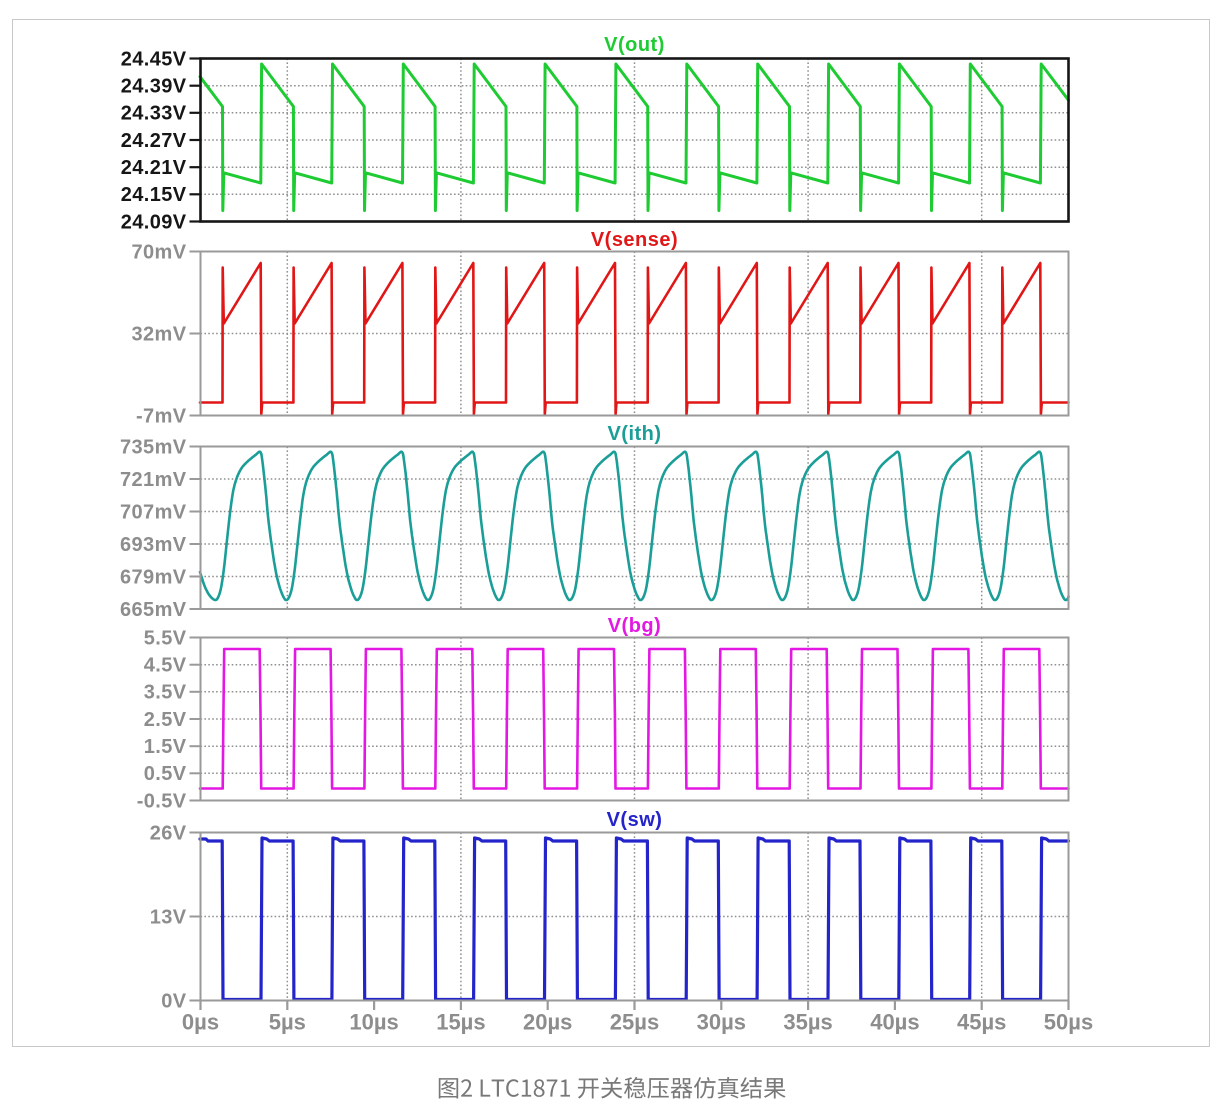  Describe the element at coordinates (168, 917) in the screenshot. I see `svg-text: 13V` at that location.